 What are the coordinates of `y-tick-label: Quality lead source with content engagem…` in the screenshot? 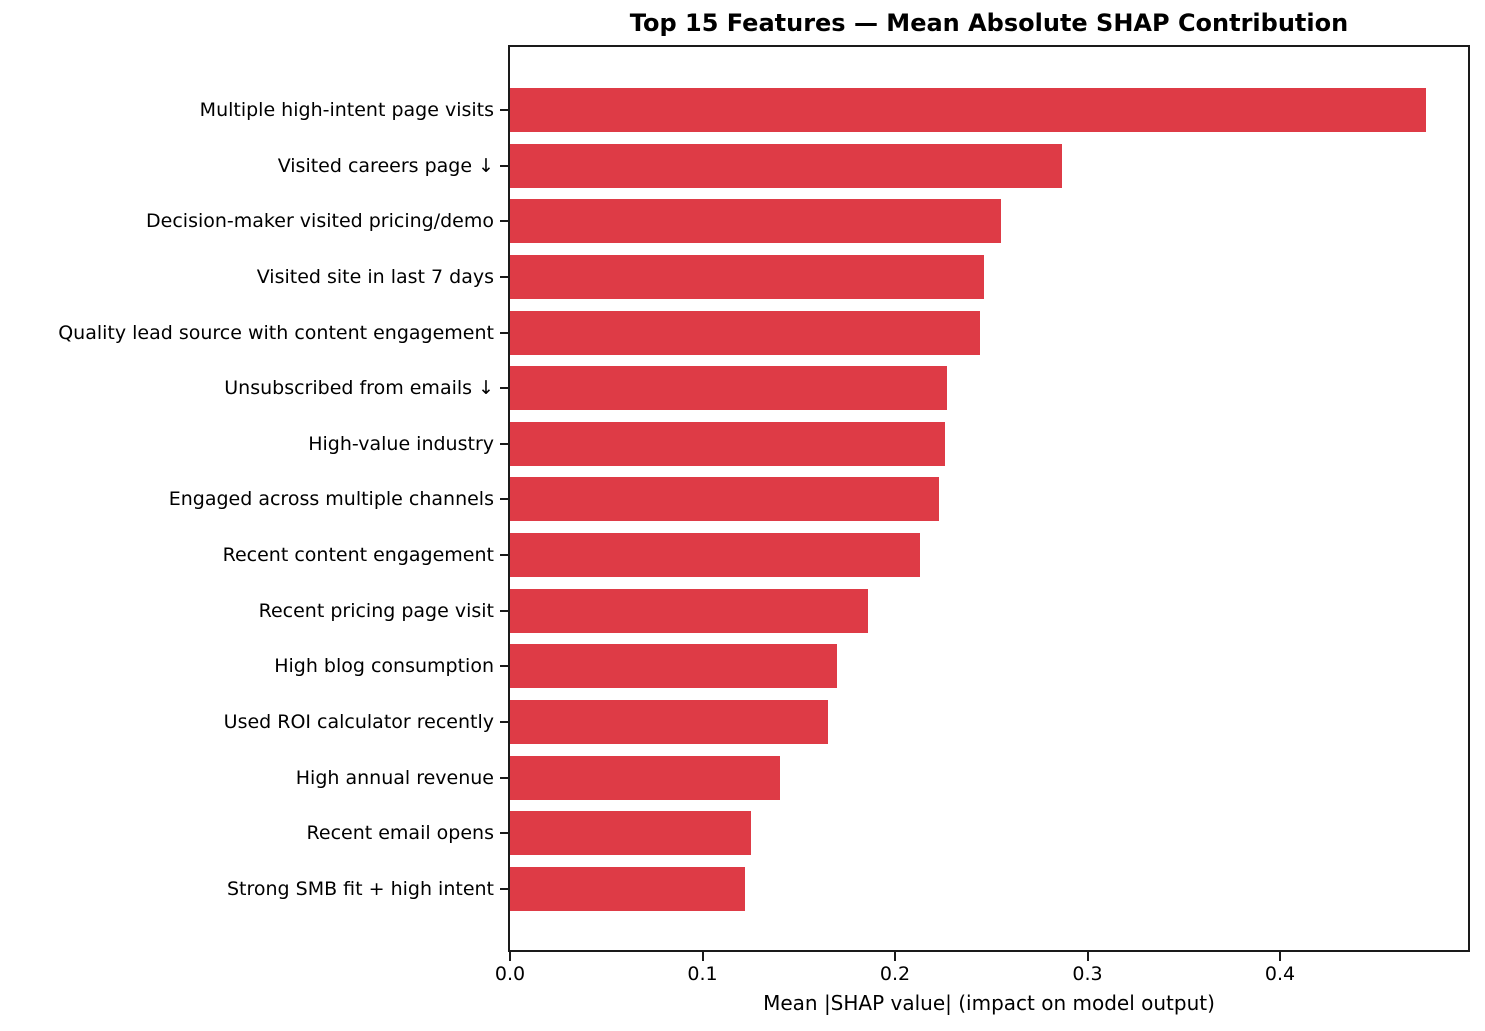 It's located at (276, 332).